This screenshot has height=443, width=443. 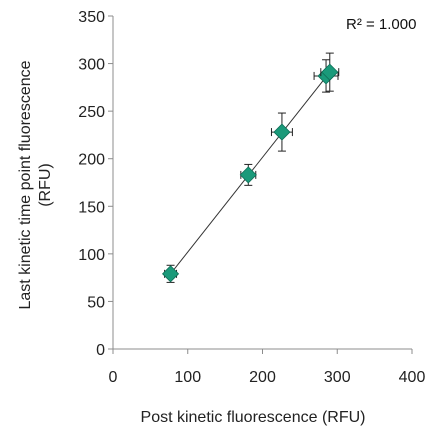 I want to click on y-axis-title-line: Last kinetic time point fluorescence, so click(x=25, y=184).